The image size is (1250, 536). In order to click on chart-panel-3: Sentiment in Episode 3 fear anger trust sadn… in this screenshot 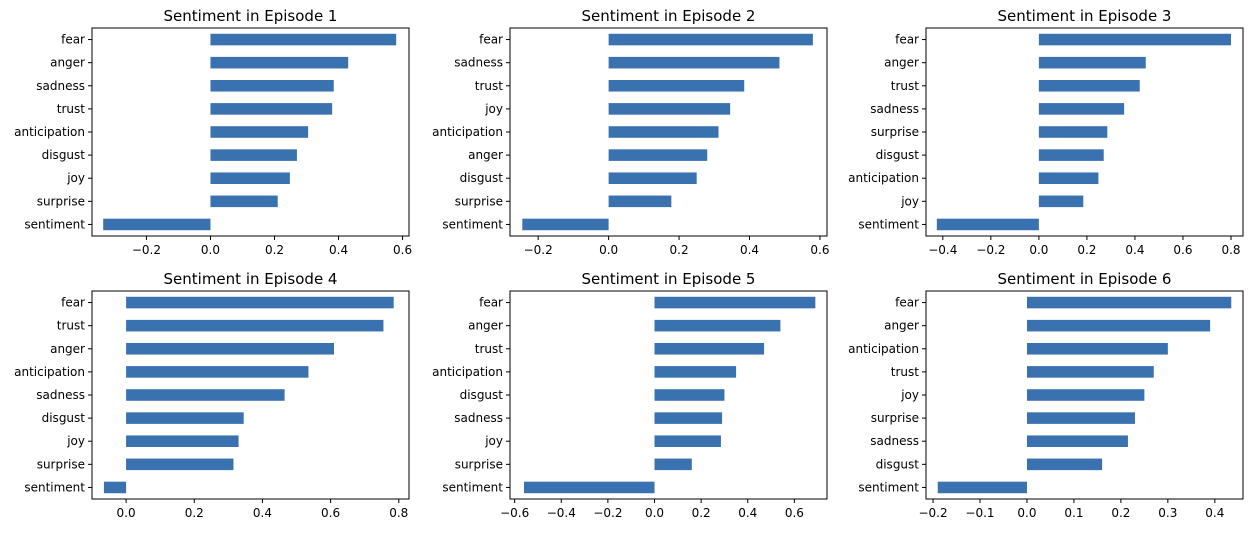, I will do `click(1046, 132)`.